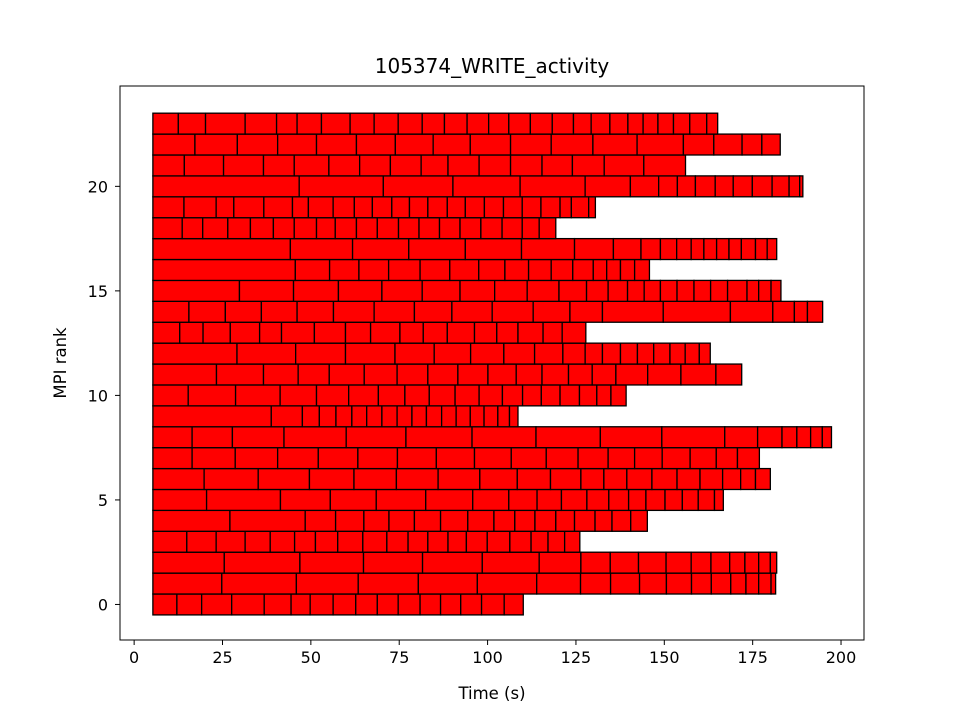  What do you see at coordinates (487, 657) in the screenshot?
I see `x-tick-label: 100` at bounding box center [487, 657].